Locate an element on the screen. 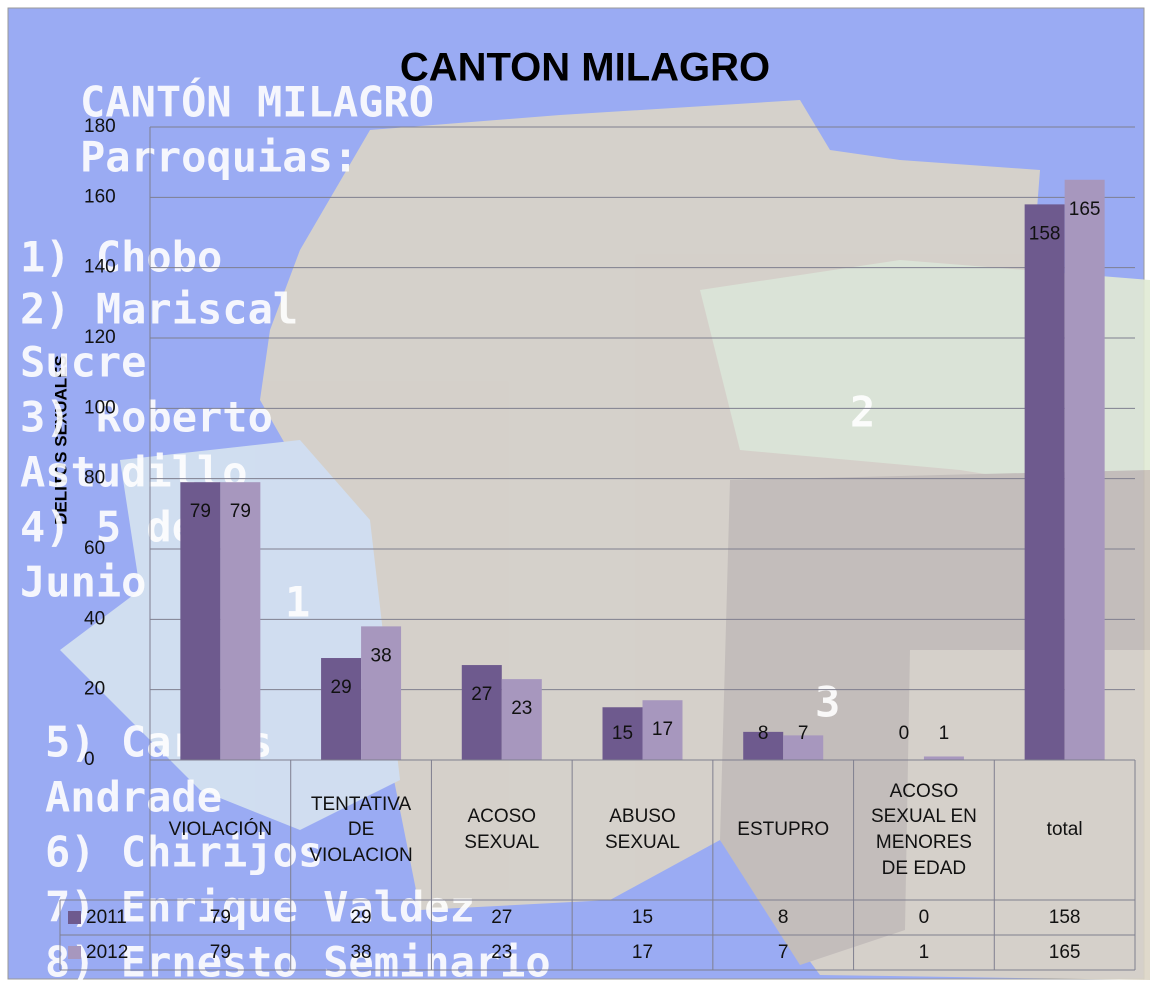 The width and height of the screenshot is (1152, 987). data-label: 15 is located at coordinates (622, 733).